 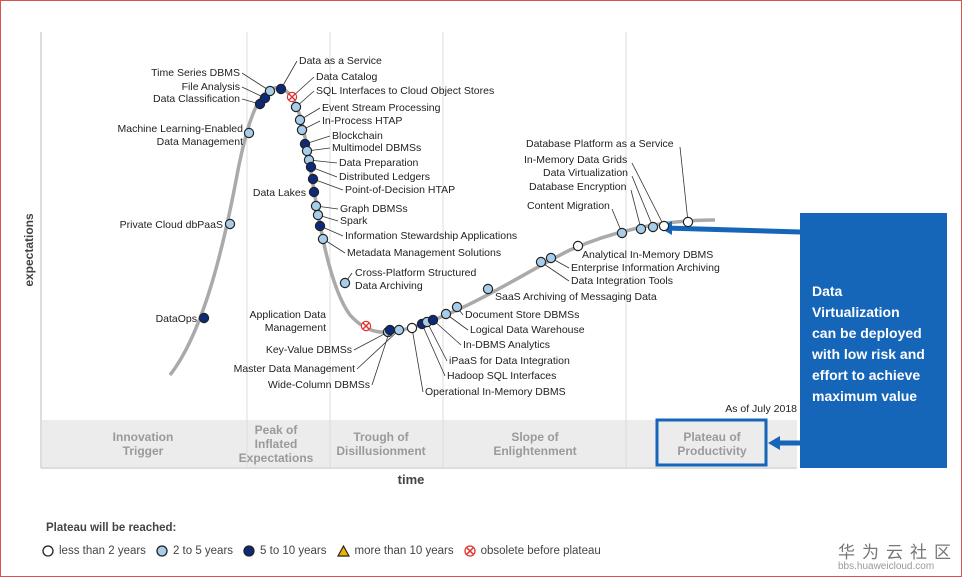 I want to click on technology-data-as-a-service: Data as a Service, so click(x=328, y=75).